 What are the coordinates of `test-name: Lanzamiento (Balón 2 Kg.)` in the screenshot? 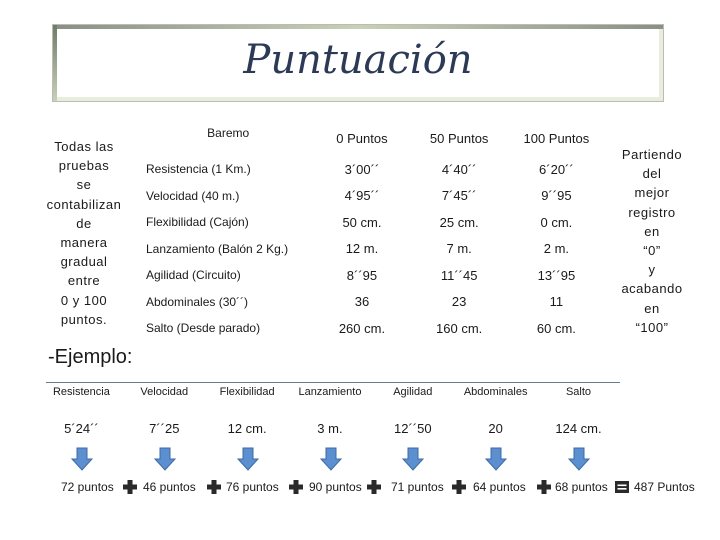 It's located at (217, 248).